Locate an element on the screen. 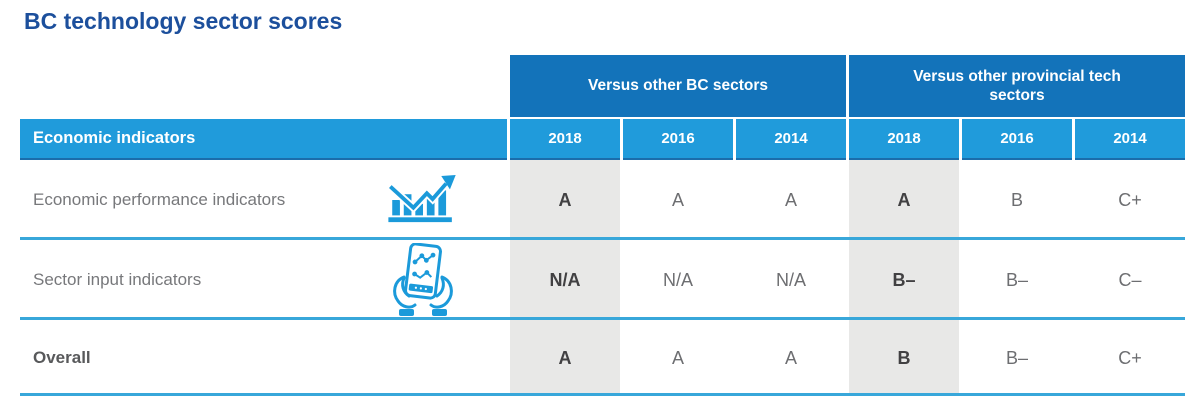 The width and height of the screenshot is (1200, 418). column-header-economic-indicators: Economic indicators is located at coordinates (263, 139).